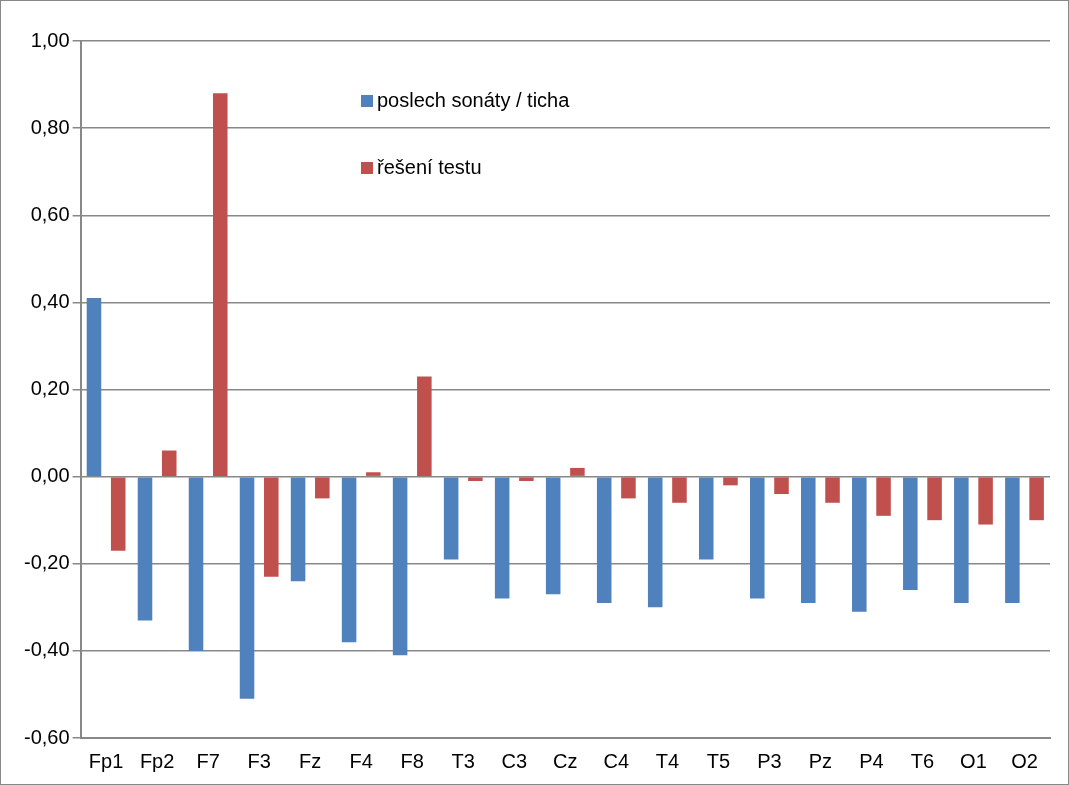 The height and width of the screenshot is (785, 1069). Describe the element at coordinates (361, 760) in the screenshot. I see `x-tick-label: F4` at that location.